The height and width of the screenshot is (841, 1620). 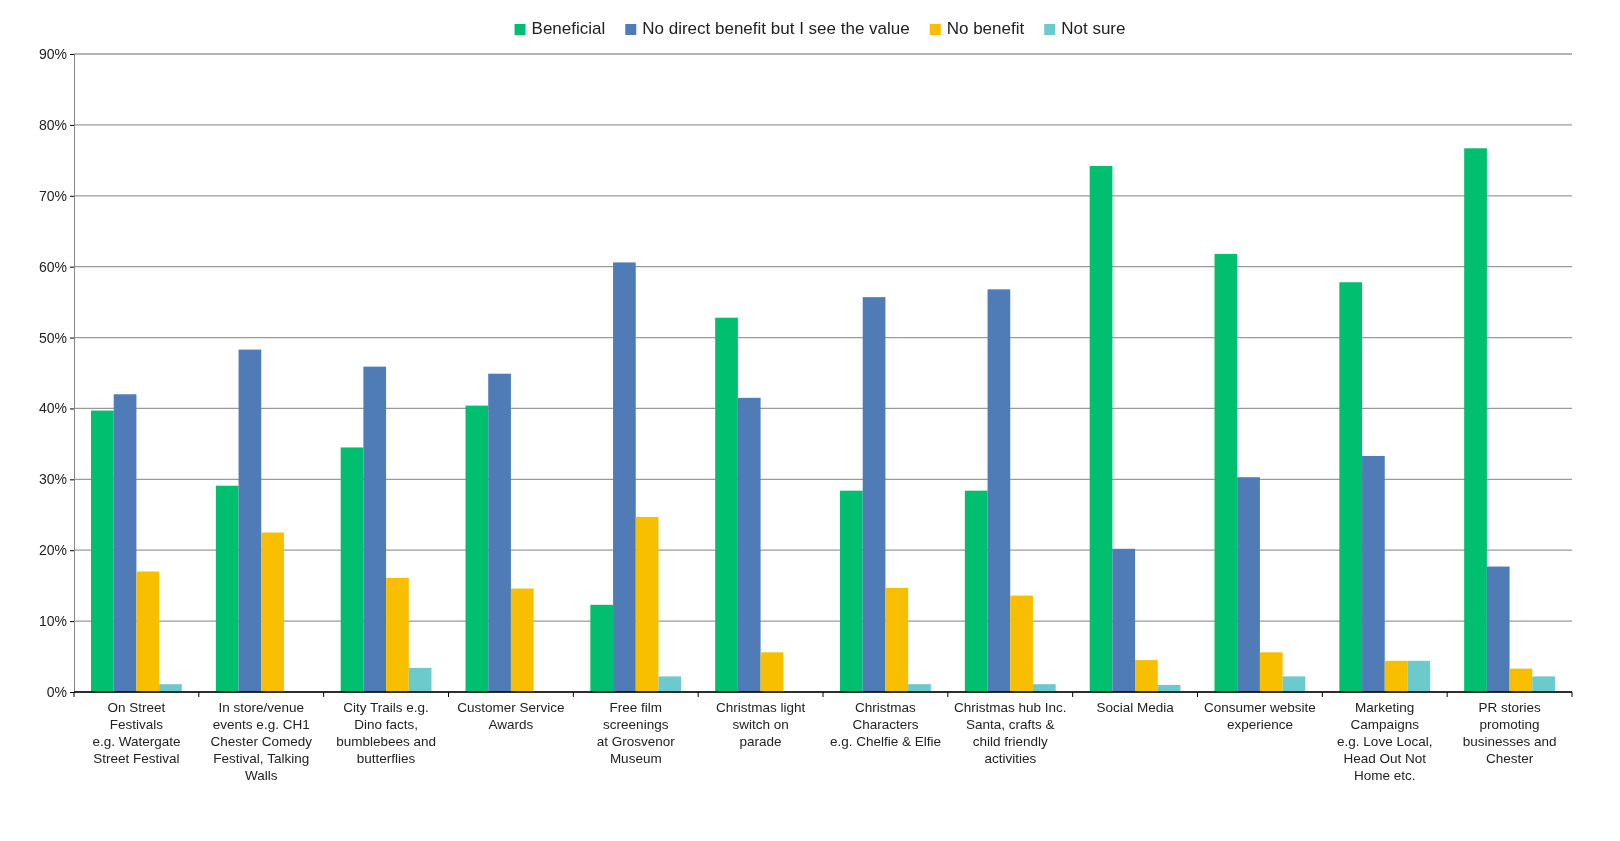 What do you see at coordinates (386, 733) in the screenshot?
I see `x-tick-label: City Trails e.g. Dino facts, bumblebees and butterflies` at bounding box center [386, 733].